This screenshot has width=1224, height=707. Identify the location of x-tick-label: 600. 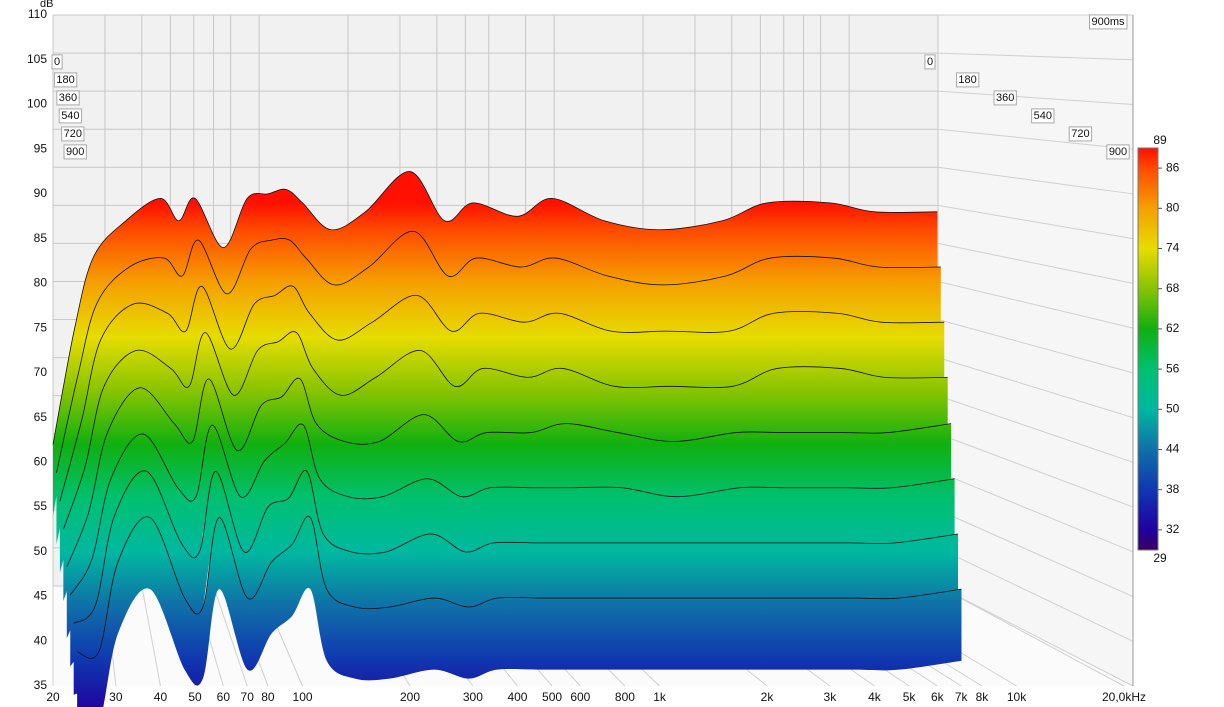
(580, 697).